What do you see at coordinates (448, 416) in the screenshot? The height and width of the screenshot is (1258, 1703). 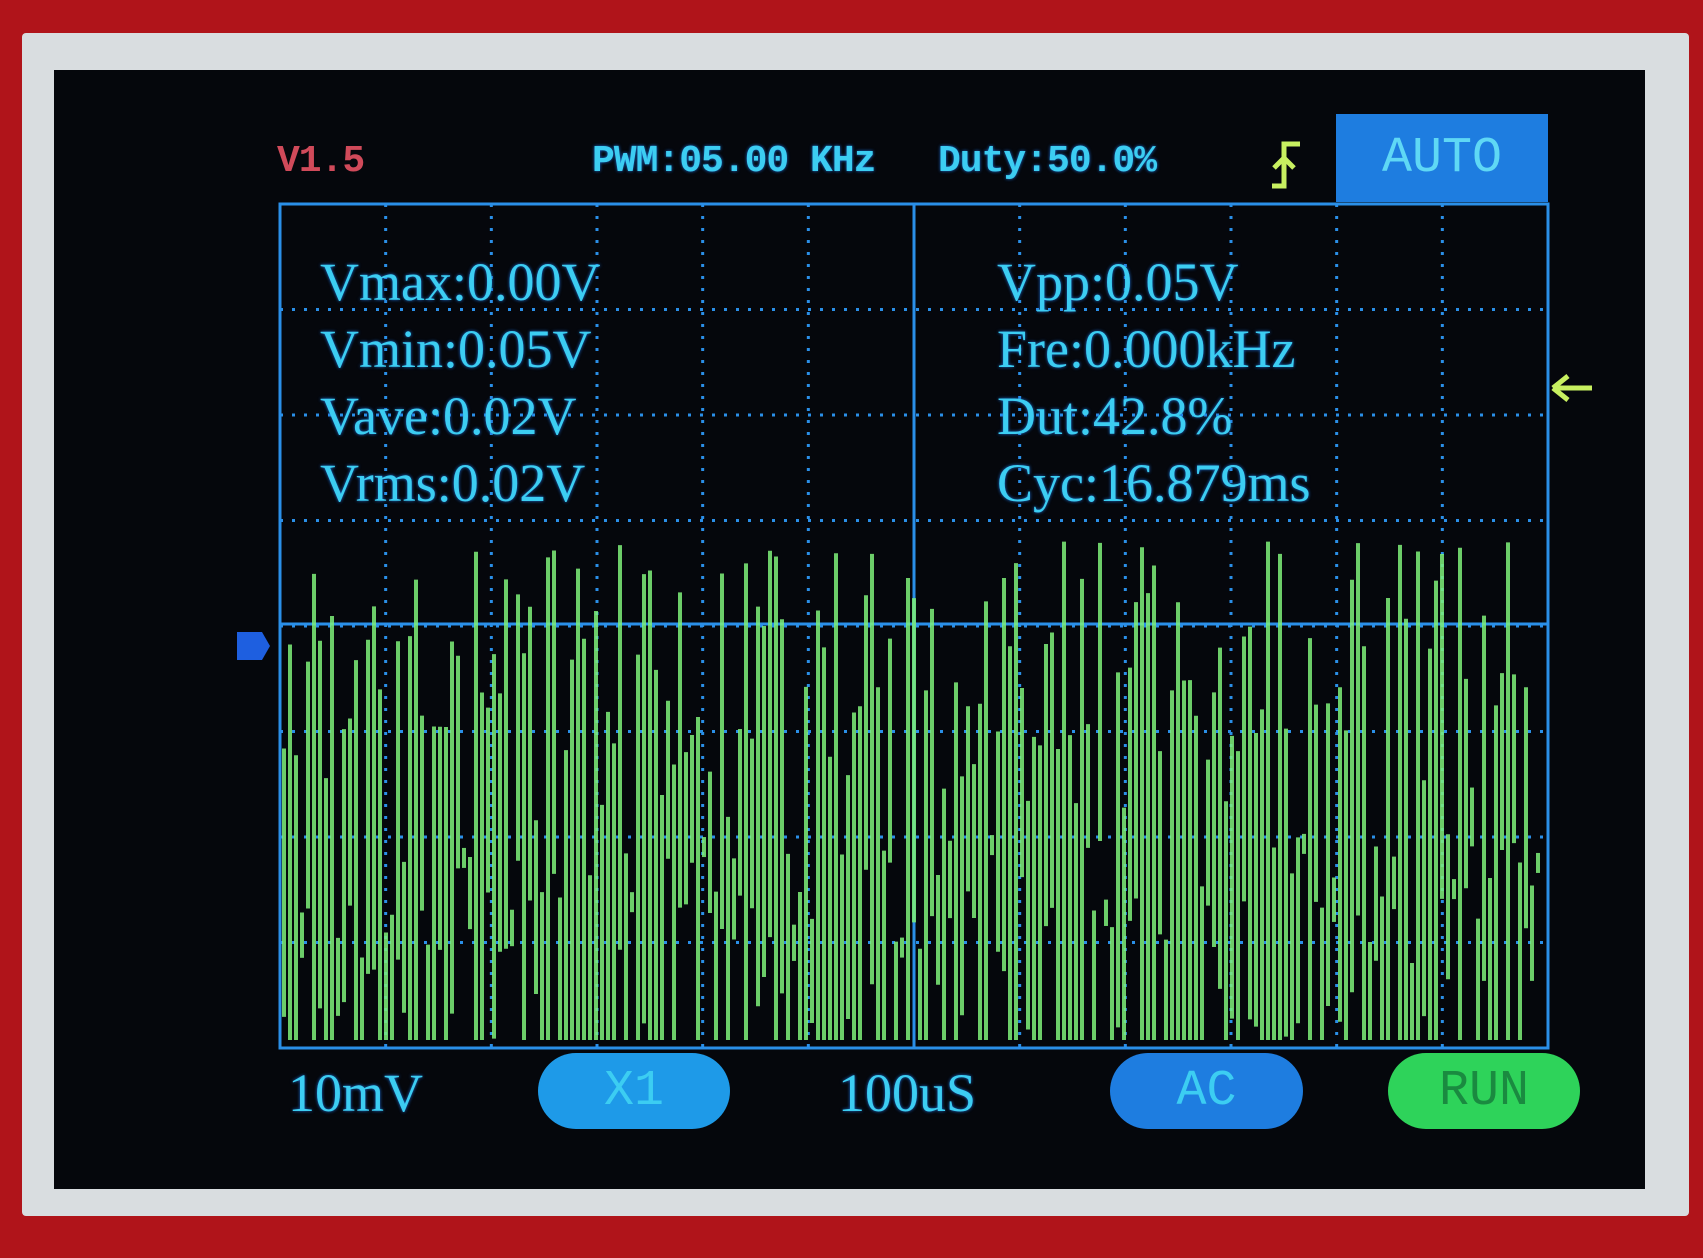 I see `vave-readout: Vave:0.02V` at bounding box center [448, 416].